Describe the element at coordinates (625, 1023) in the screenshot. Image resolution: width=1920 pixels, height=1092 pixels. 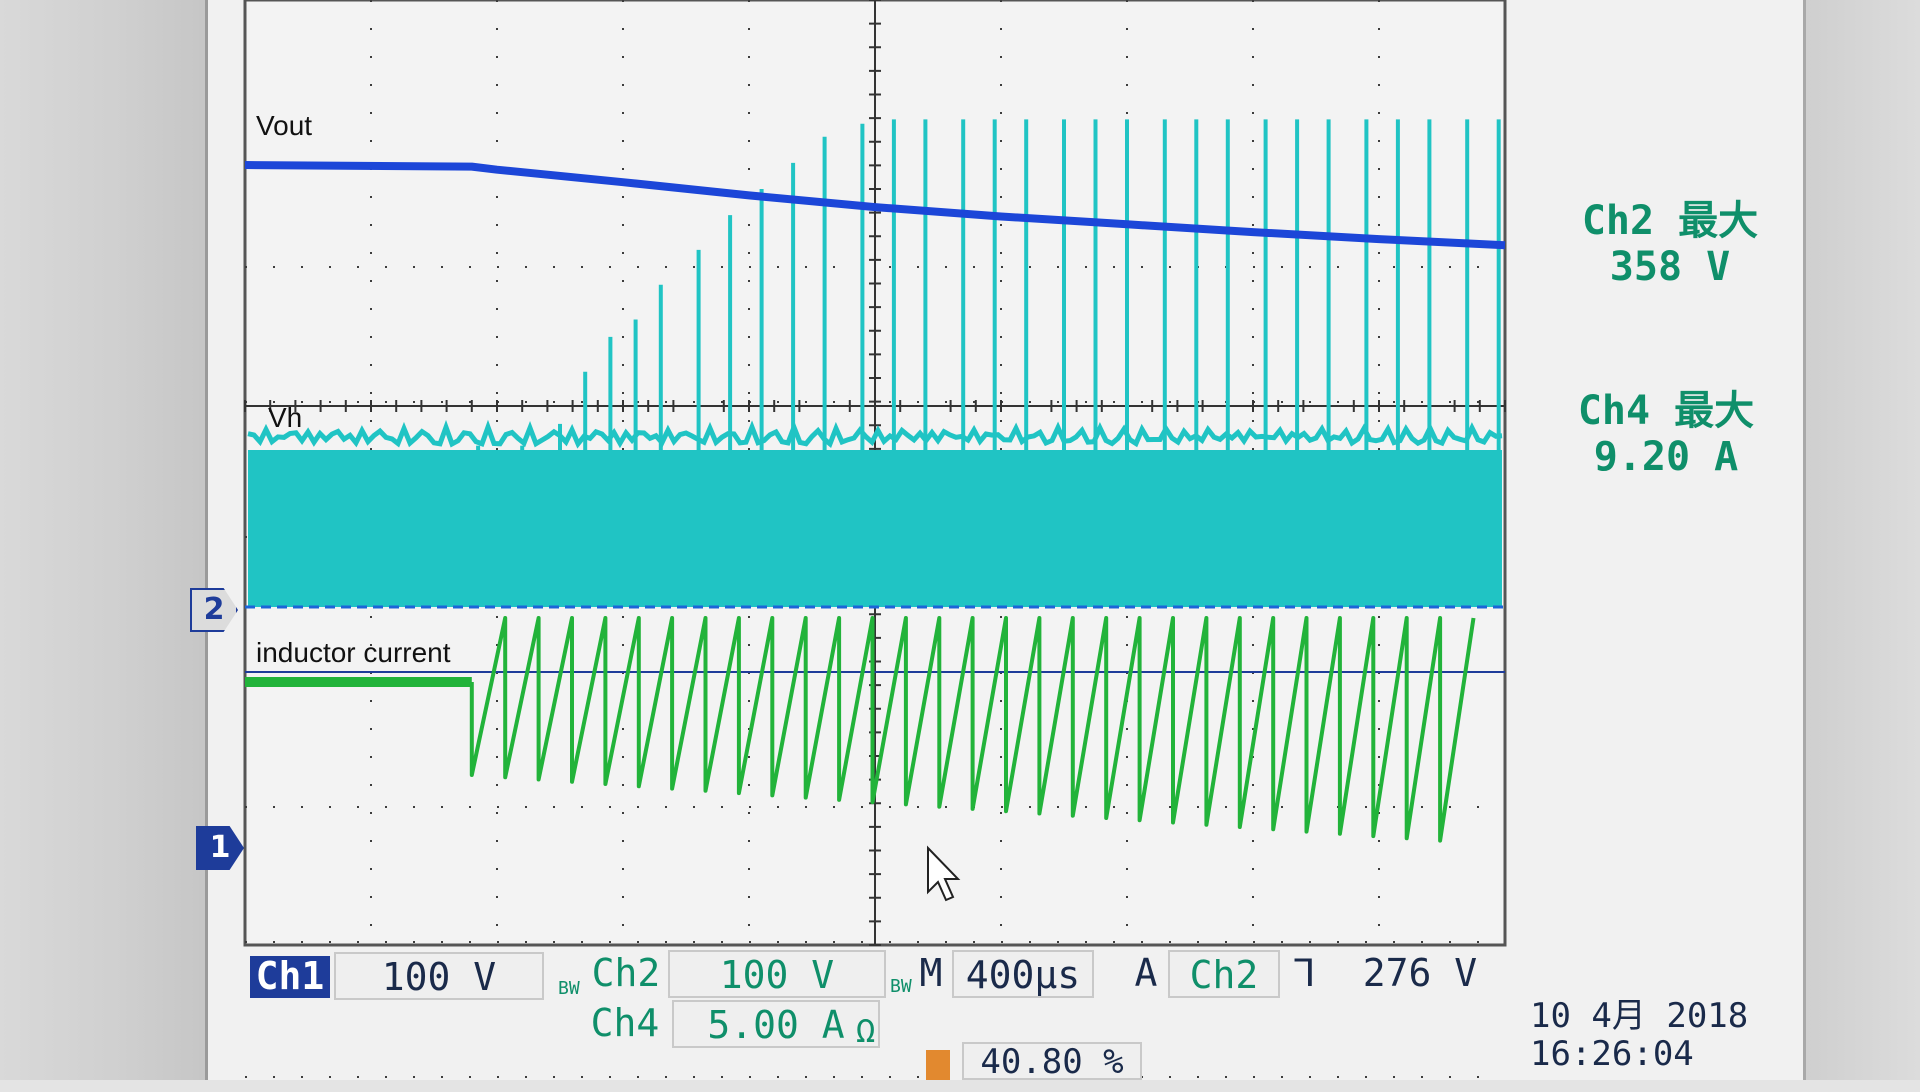
I see `ch4-label: Ch4` at that location.